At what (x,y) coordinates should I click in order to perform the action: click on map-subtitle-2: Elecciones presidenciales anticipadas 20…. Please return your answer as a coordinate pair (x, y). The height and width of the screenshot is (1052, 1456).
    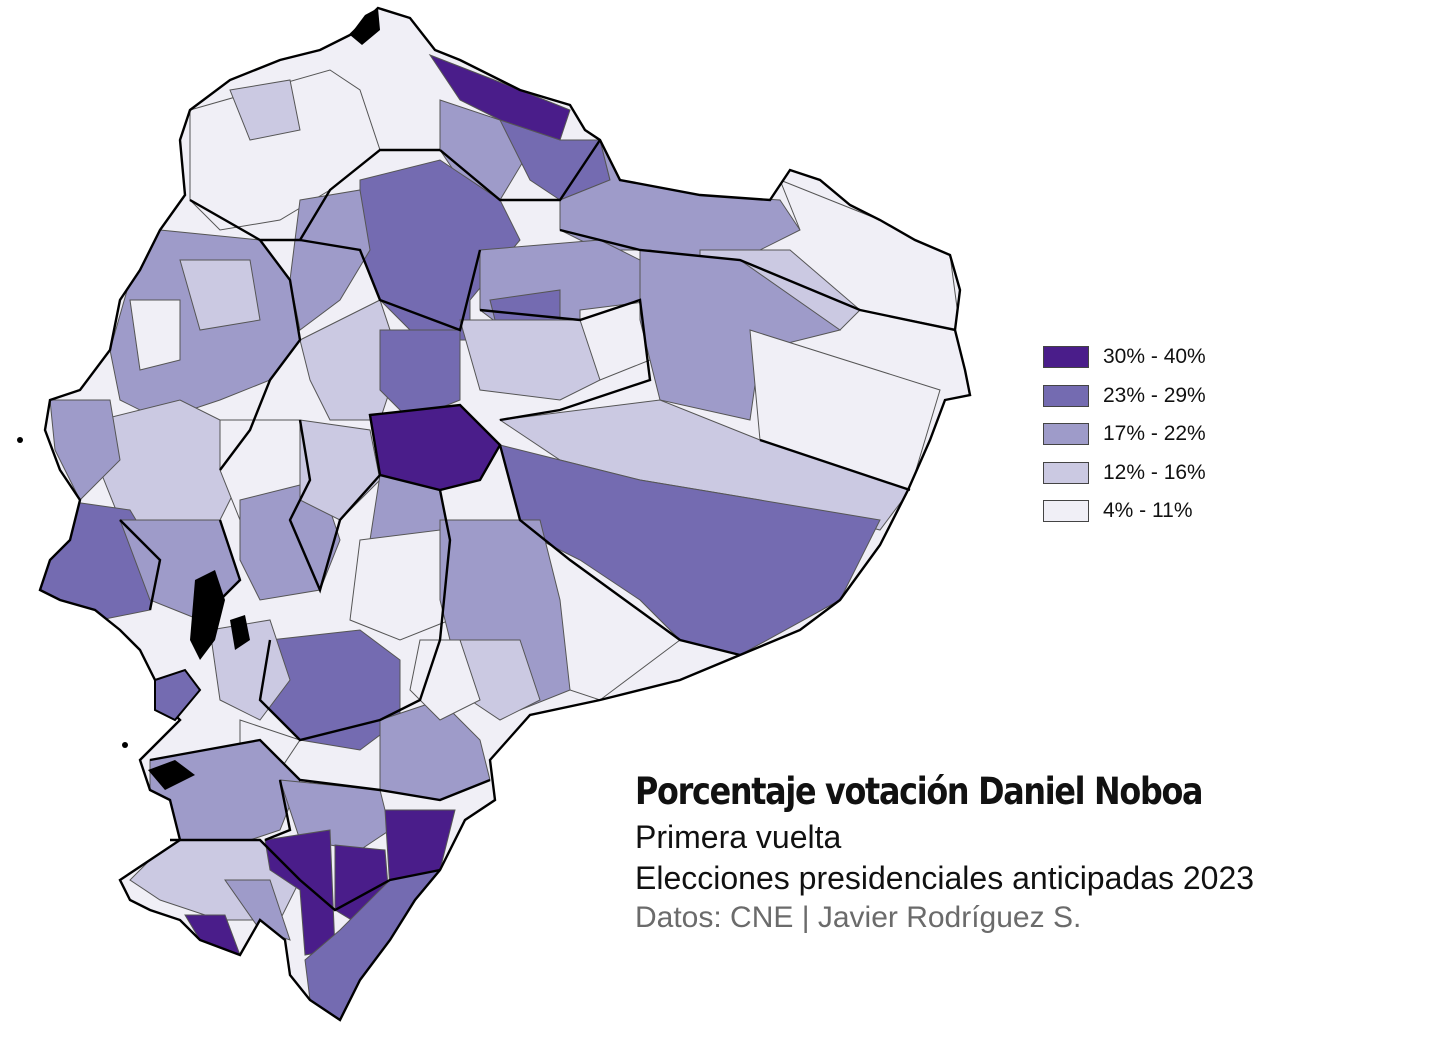
    Looking at the image, I should click on (945, 878).